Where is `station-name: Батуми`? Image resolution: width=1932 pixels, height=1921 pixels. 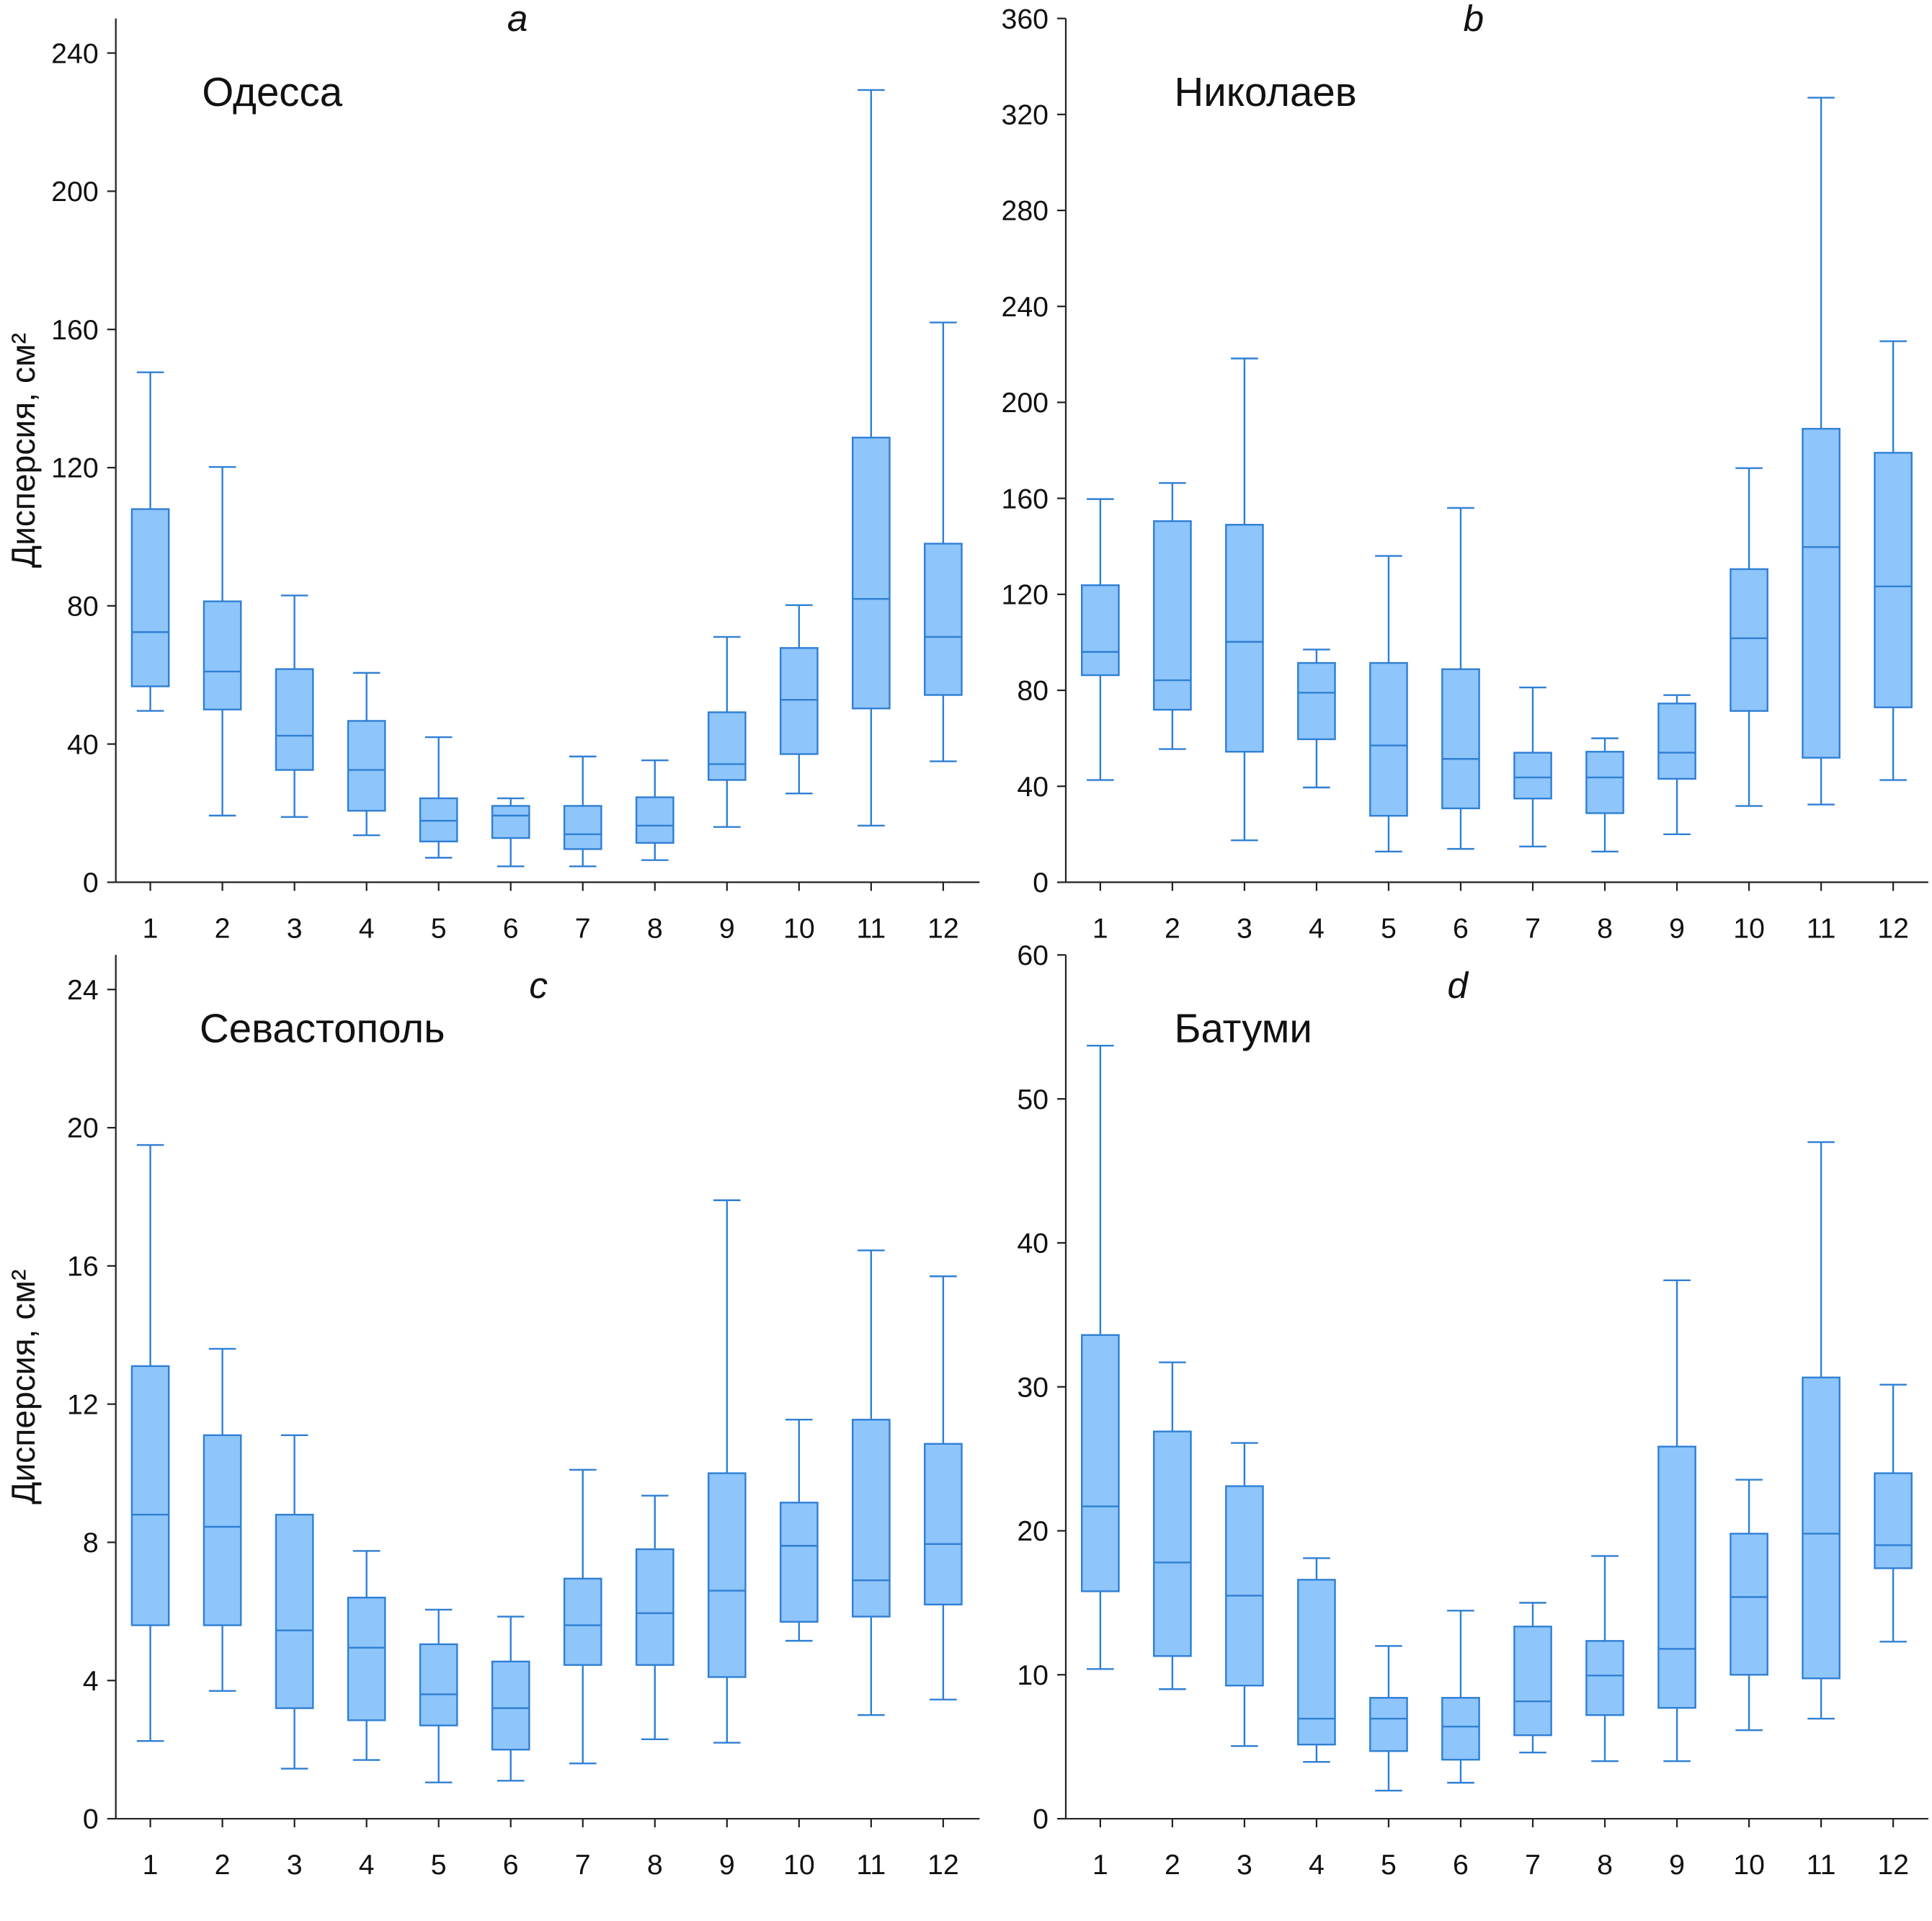
station-name: Батуми is located at coordinates (1243, 1028).